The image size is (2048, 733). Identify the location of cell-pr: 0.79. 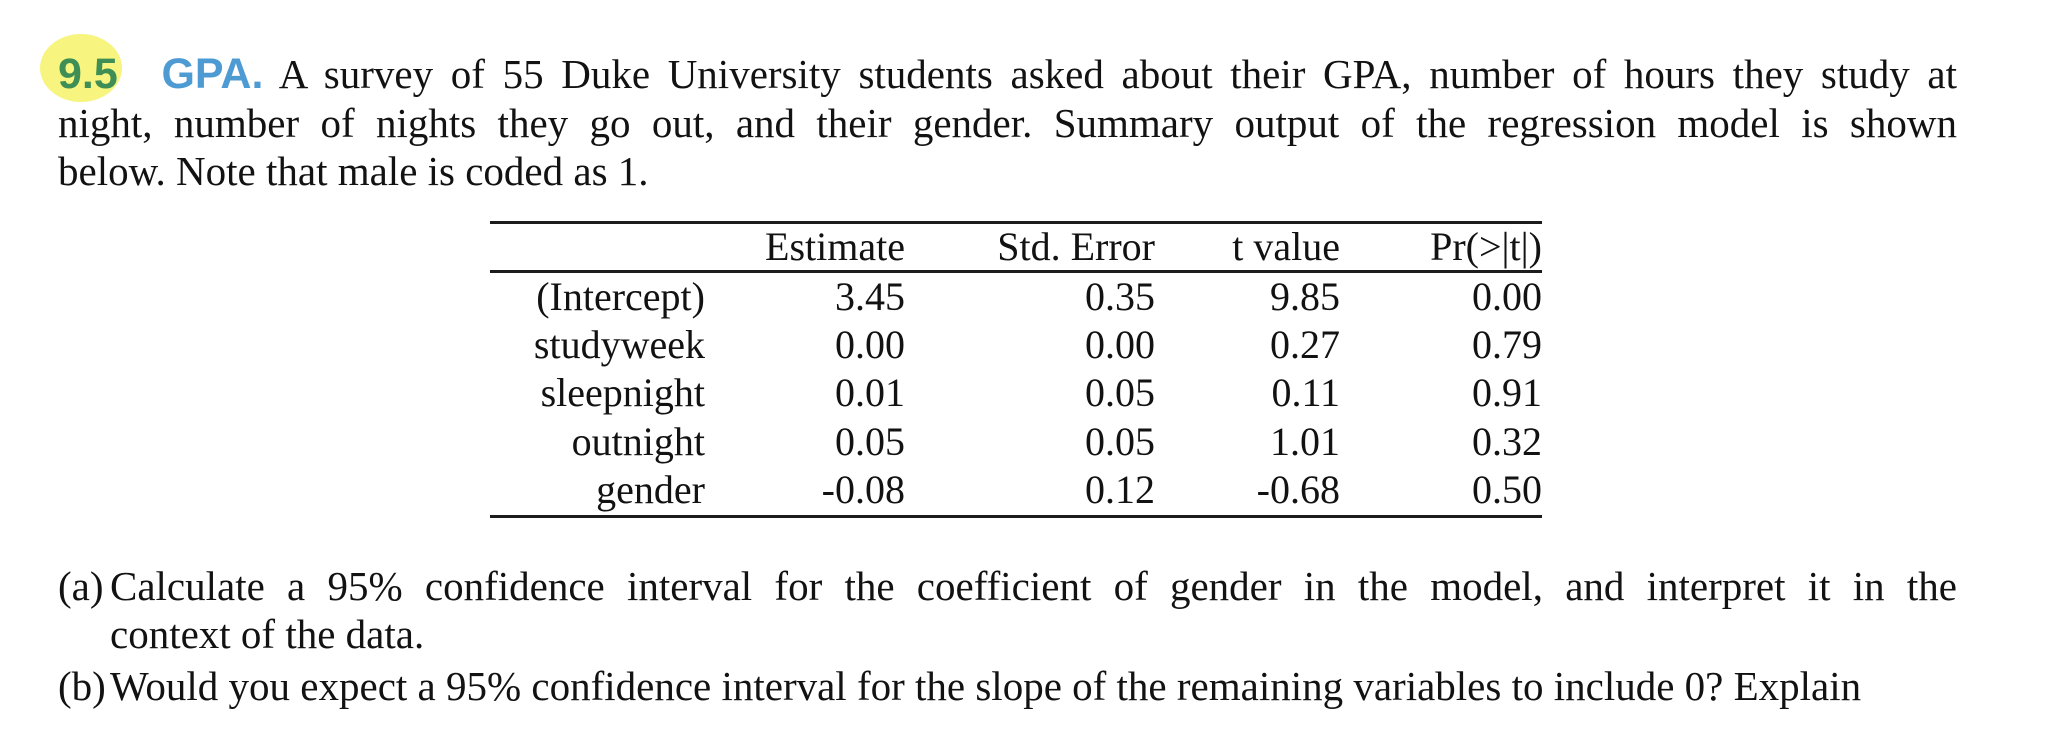
(1507, 344).